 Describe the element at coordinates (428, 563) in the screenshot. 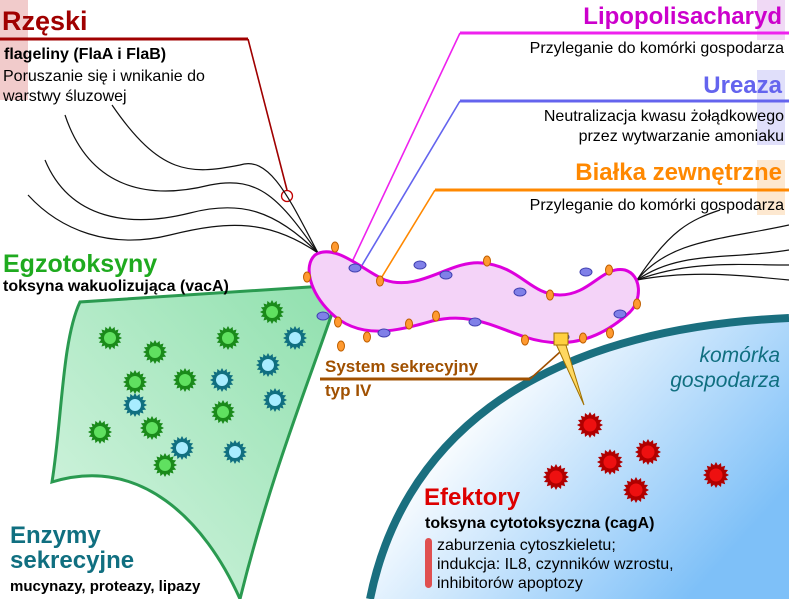

I see `effectors-bar` at that location.